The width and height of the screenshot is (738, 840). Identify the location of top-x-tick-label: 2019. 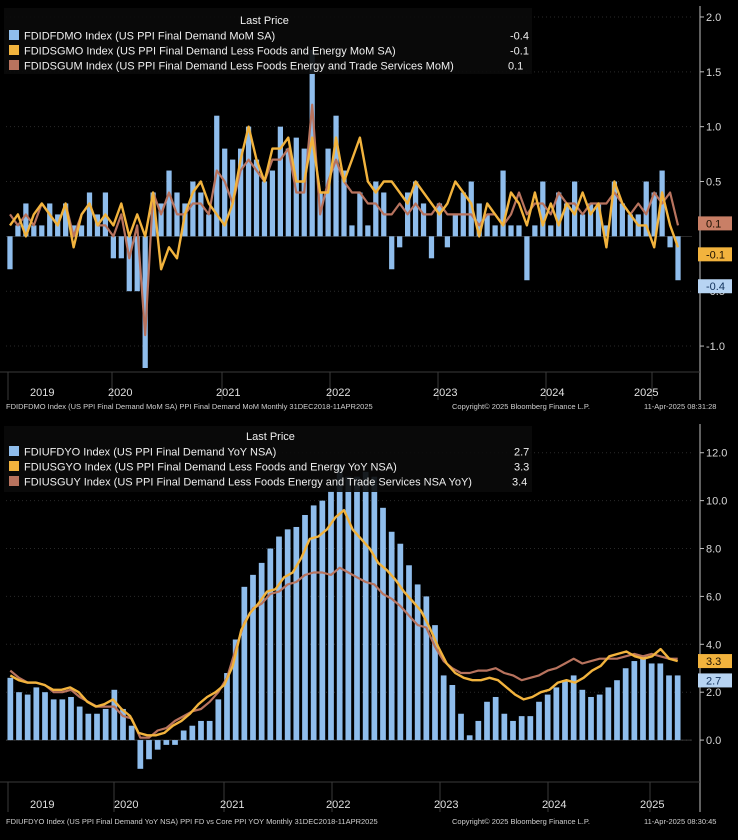
(42, 393).